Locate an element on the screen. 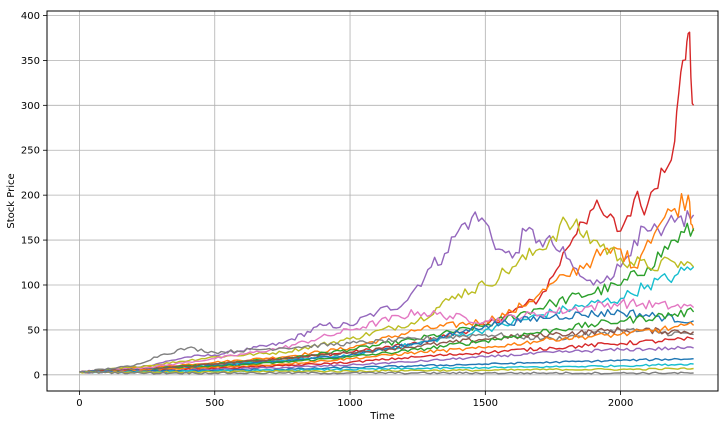 The height and width of the screenshot is (429, 727). y-tick-label: 0 is located at coordinates (37, 375).